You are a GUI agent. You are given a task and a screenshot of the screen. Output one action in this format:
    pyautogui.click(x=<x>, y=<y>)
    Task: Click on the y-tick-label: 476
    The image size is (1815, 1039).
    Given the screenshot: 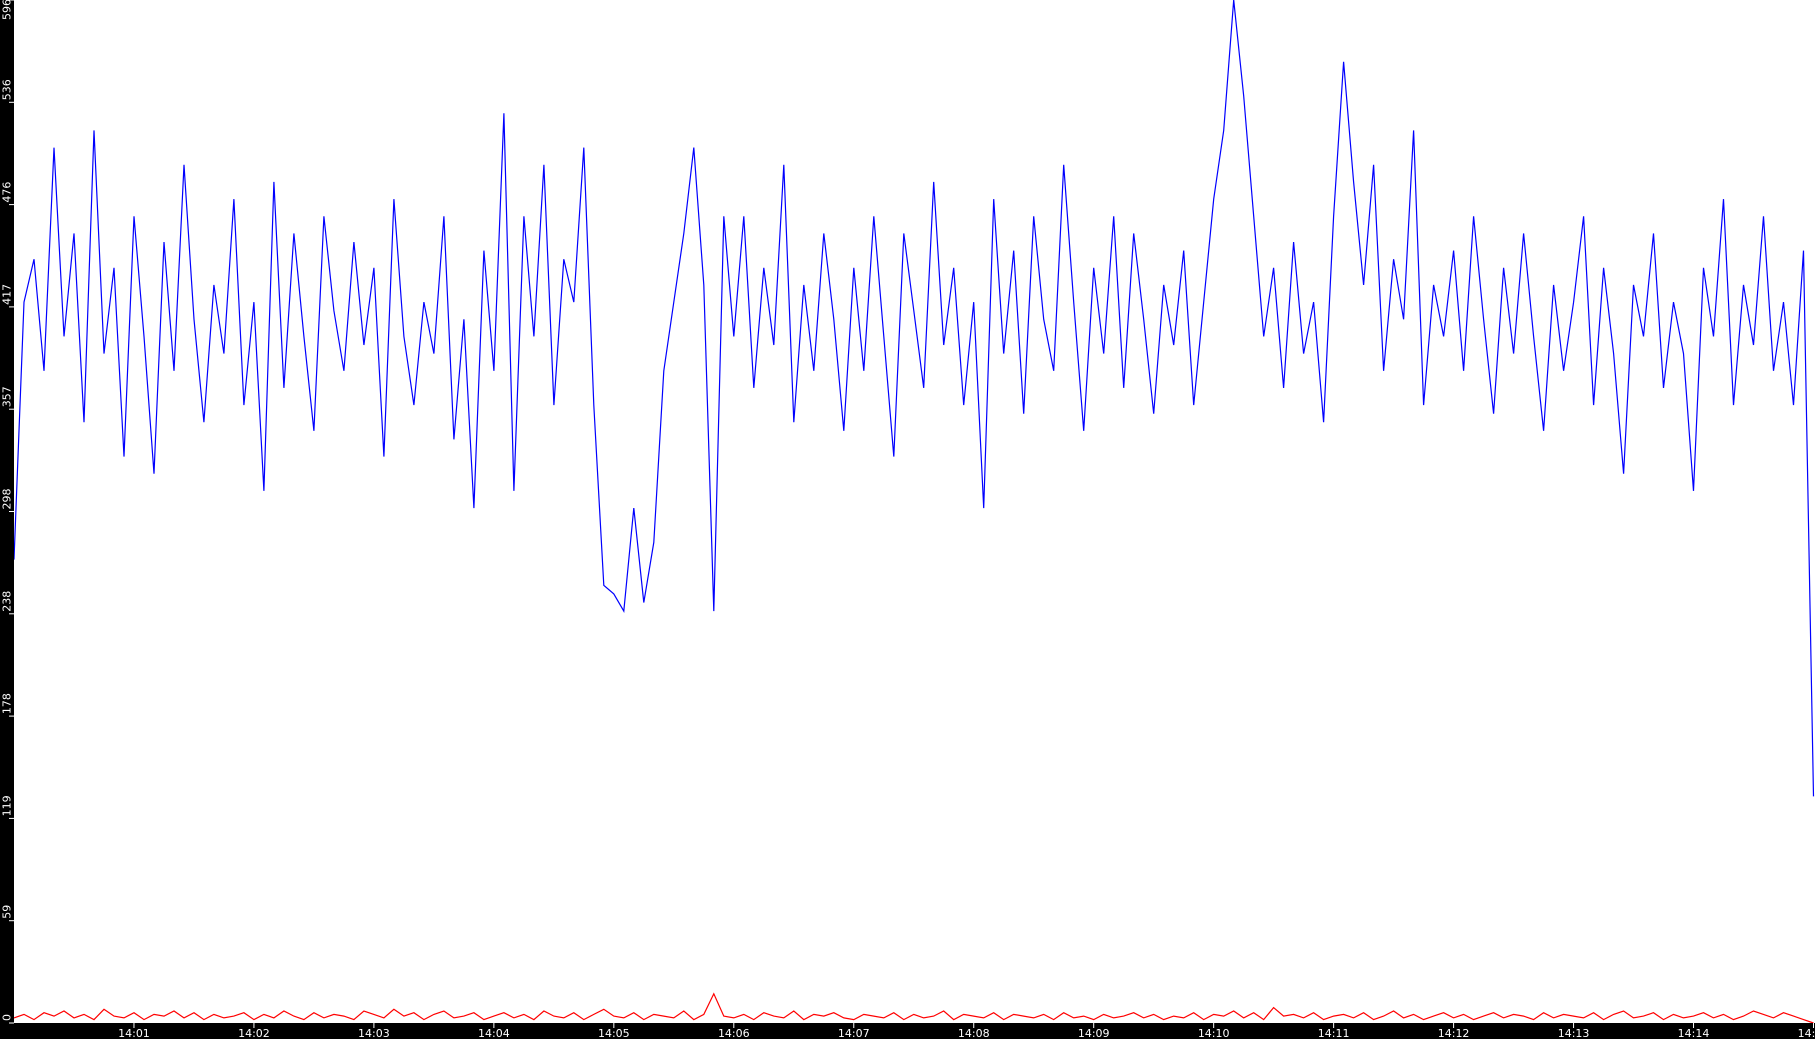 What is the action you would take?
    pyautogui.click(x=7, y=192)
    